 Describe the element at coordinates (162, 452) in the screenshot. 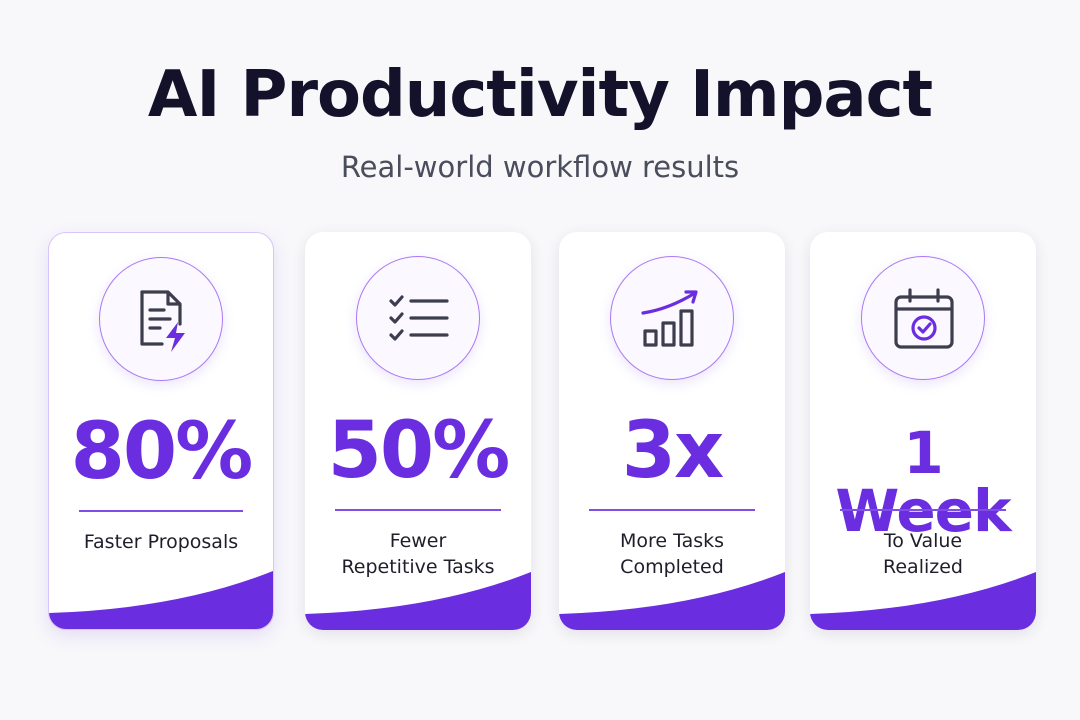

I see `metric-value: 80%` at that location.